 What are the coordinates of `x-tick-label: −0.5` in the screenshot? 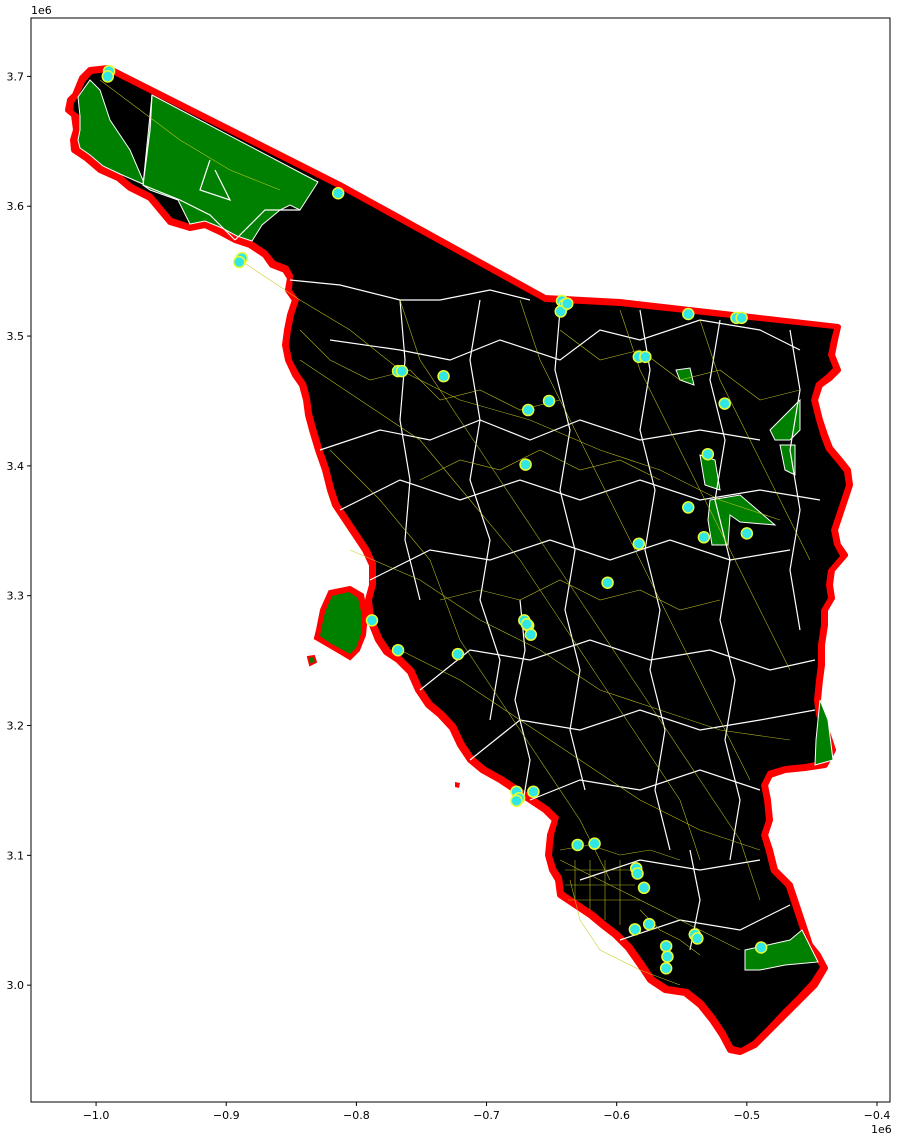 It's located at (746, 1115).